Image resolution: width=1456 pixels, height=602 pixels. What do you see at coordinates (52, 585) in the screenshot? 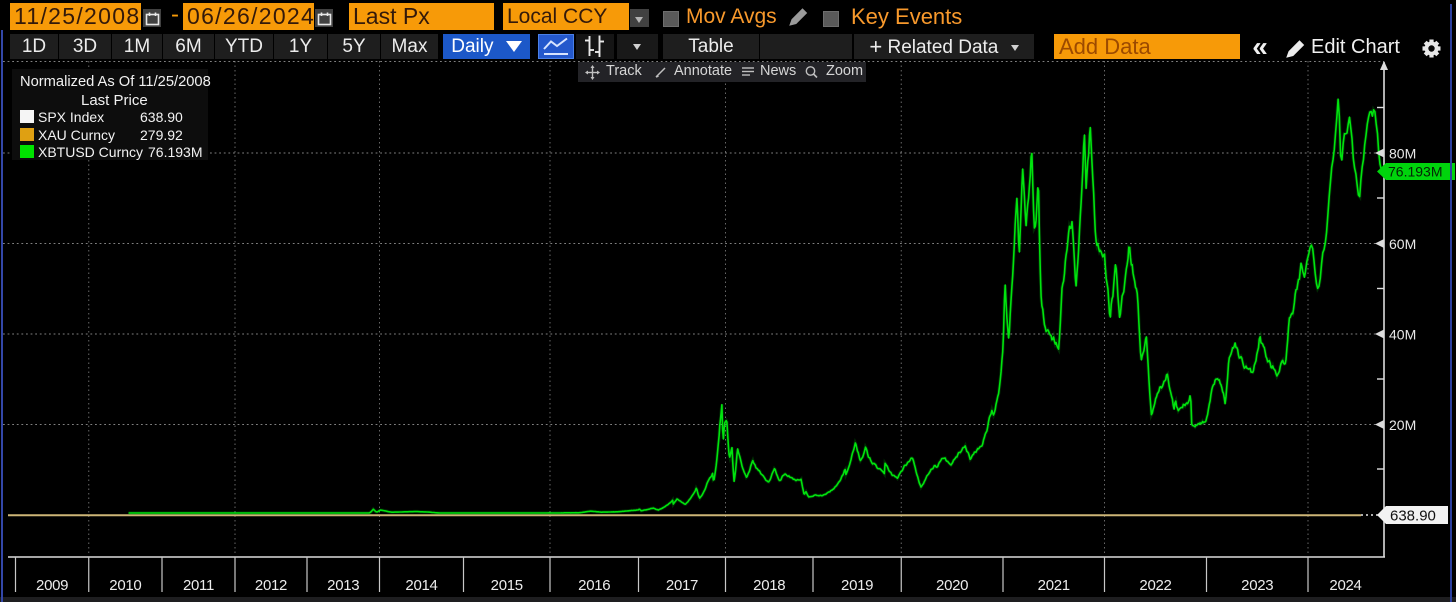
I see `svg-text: 2009` at bounding box center [52, 585].